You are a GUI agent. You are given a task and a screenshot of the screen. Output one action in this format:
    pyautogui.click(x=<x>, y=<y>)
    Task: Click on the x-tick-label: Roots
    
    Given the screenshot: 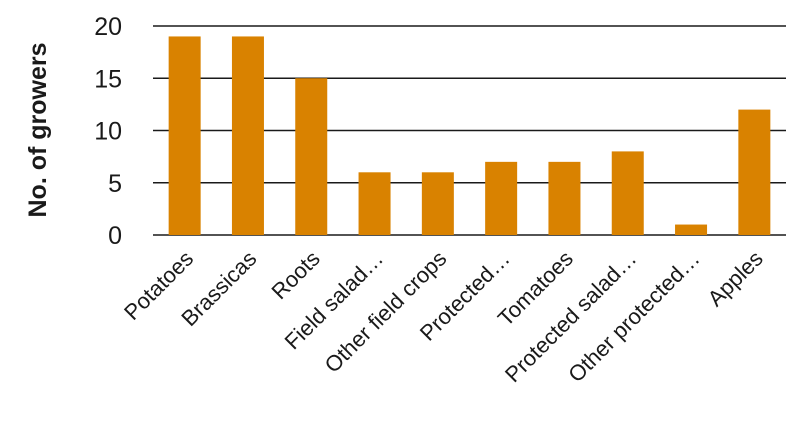 What is the action you would take?
    pyautogui.click(x=295, y=275)
    